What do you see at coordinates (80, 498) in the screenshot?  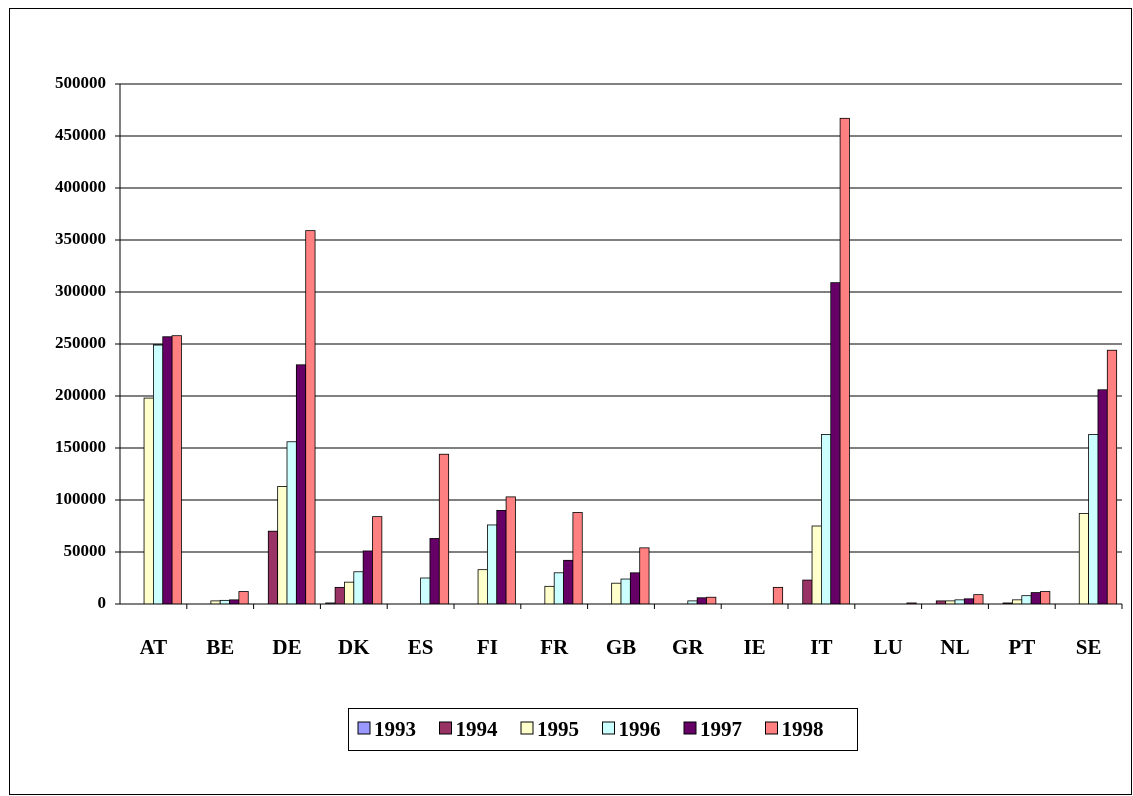 I see `y-tick-label: 100000` at bounding box center [80, 498].